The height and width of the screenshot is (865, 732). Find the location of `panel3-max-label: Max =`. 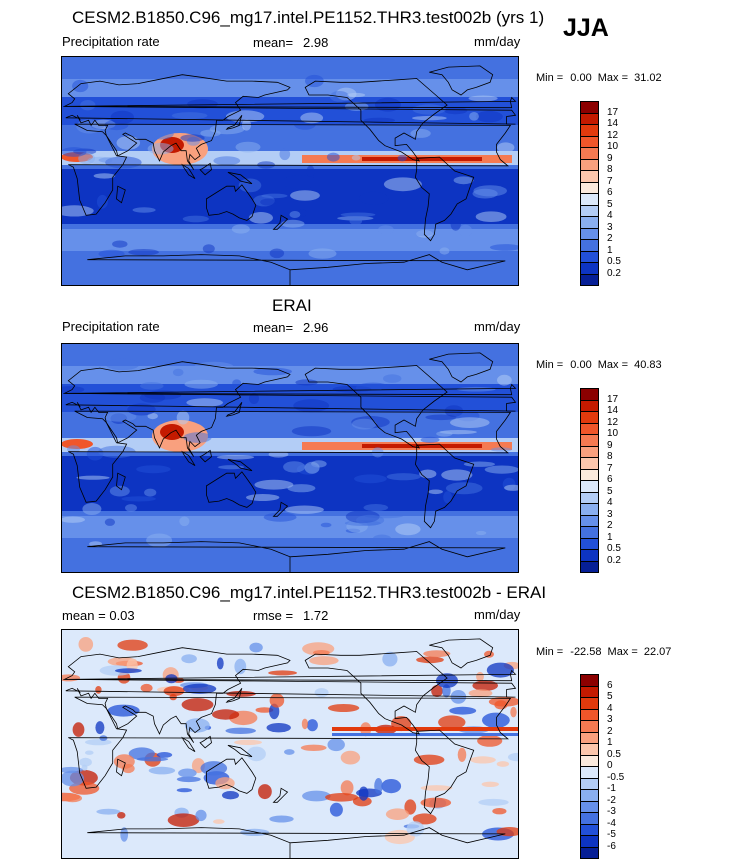

panel3-max-label: Max = is located at coordinates (622, 652).